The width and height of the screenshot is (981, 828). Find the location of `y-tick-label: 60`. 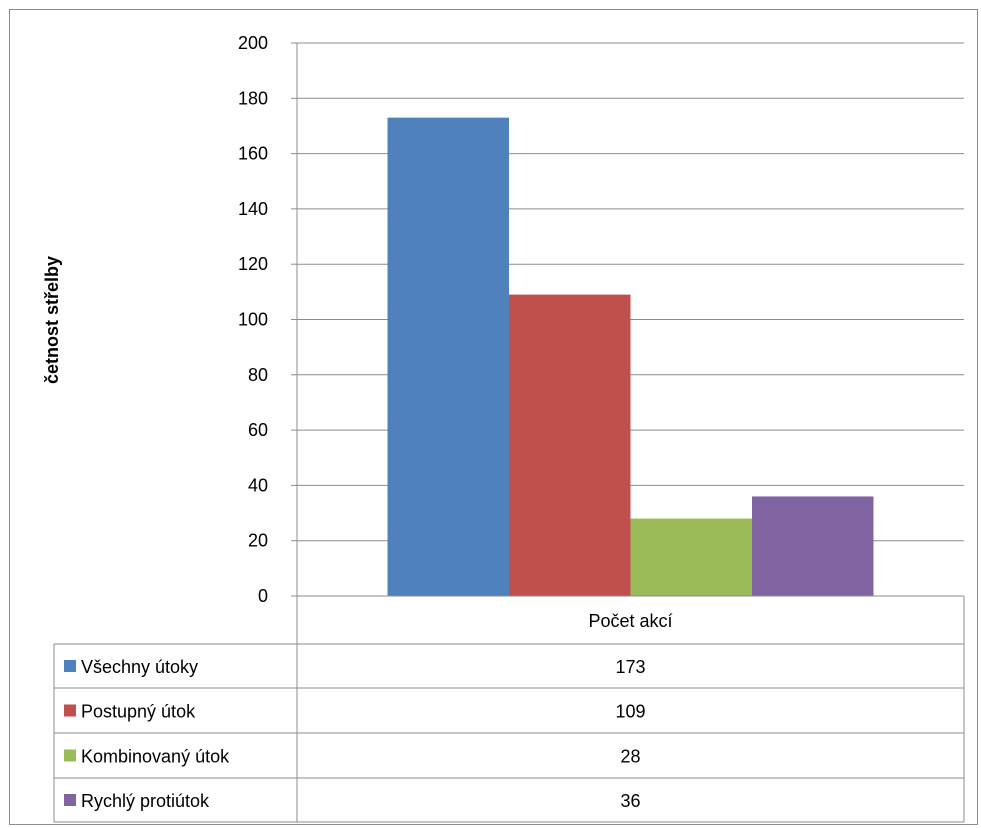

y-tick-label: 60 is located at coordinates (258, 430).